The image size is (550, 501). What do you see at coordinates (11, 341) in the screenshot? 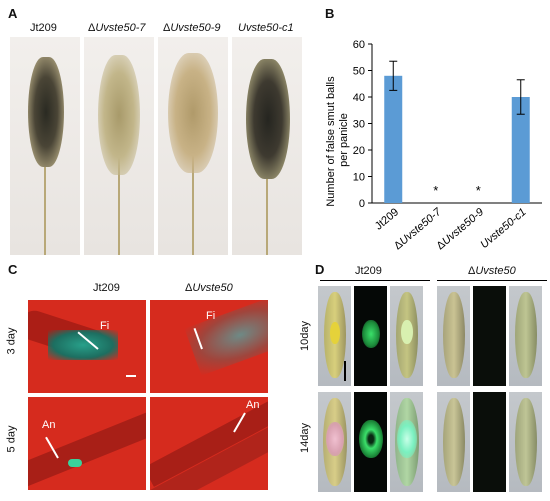
I see `panel-c-row-3day: 3 day` at bounding box center [11, 341].